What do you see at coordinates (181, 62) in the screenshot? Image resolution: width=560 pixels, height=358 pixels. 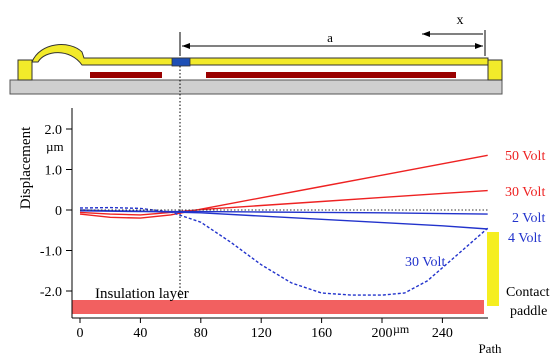 I see `insulation-post` at bounding box center [181, 62].